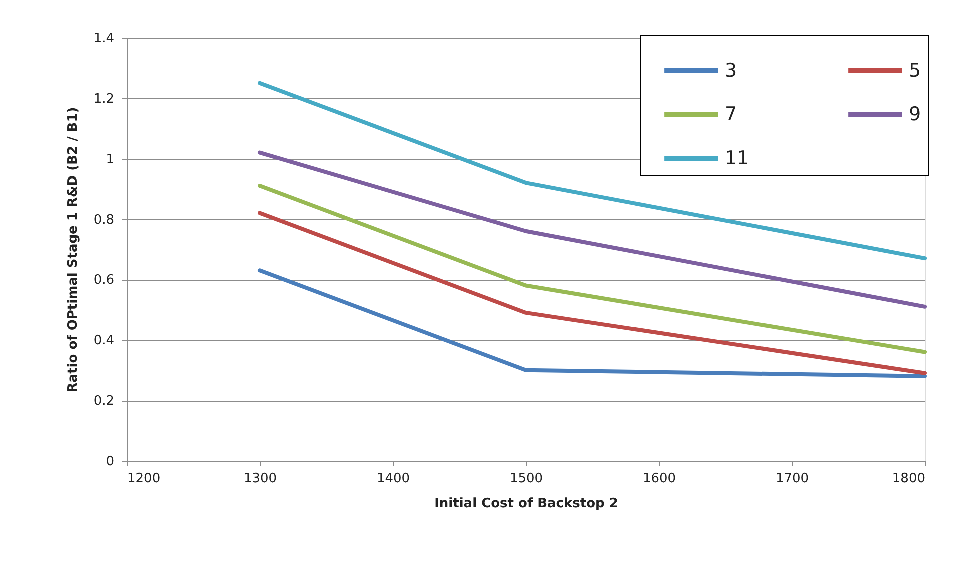 The width and height of the screenshot is (959, 583). I want to click on y-tick-label: 1.2, so click(104, 99).